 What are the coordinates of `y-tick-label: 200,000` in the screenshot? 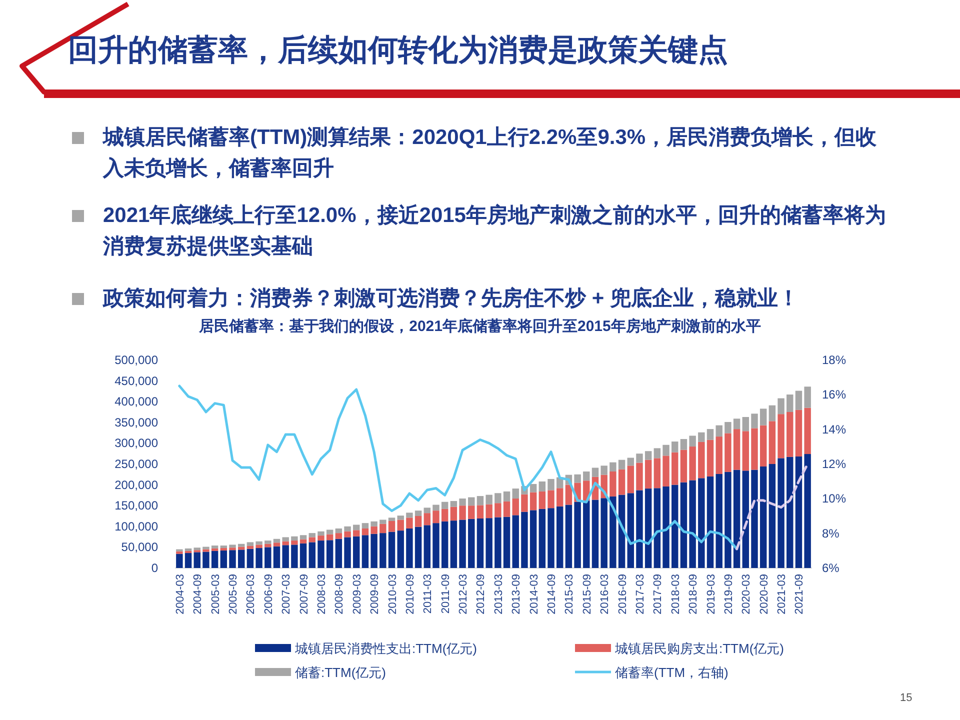 It's located at (136, 485).